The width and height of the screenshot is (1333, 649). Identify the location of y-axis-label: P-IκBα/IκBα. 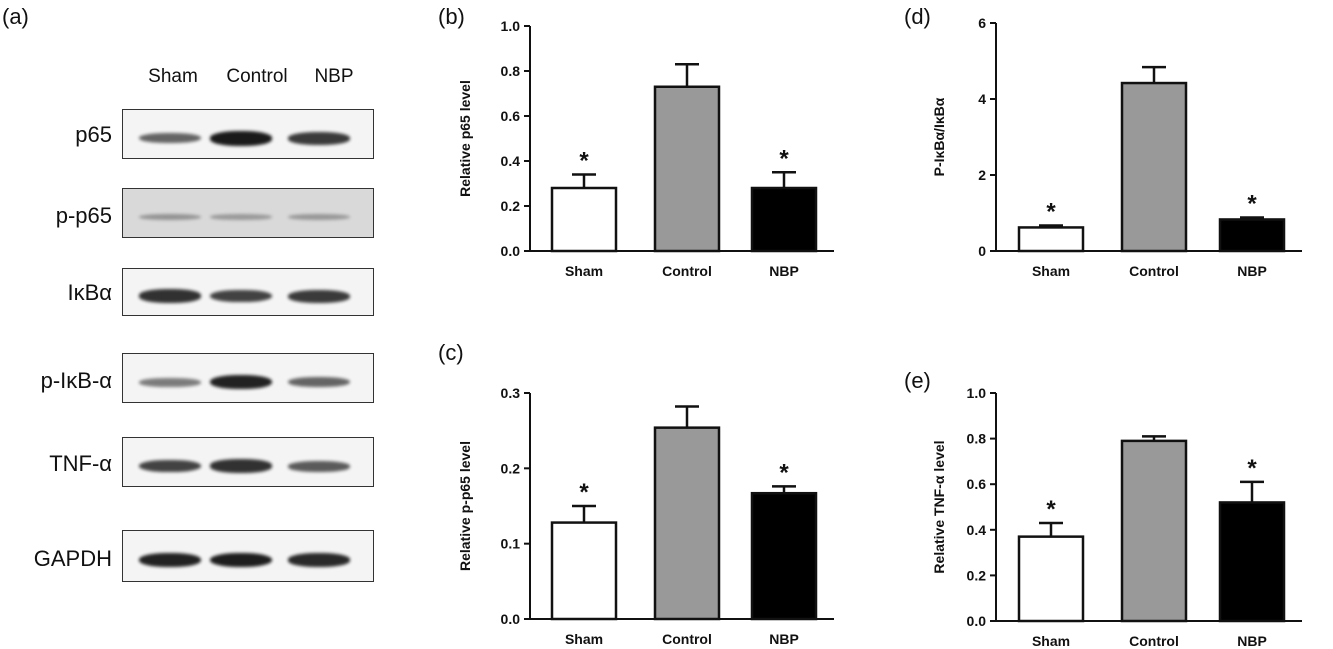
(939, 136).